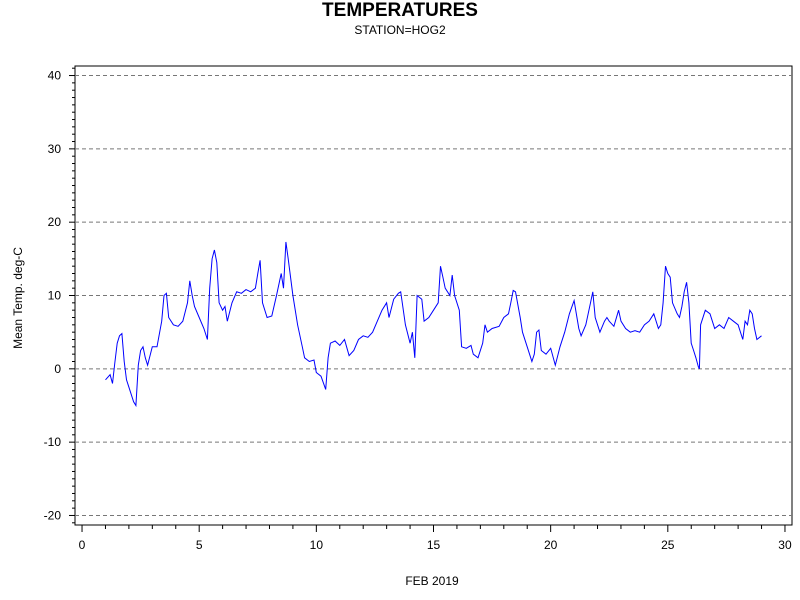 This screenshot has height=600, width=800. What do you see at coordinates (400, 10) in the screenshot?
I see `chart-title: TEMPERATURES` at bounding box center [400, 10].